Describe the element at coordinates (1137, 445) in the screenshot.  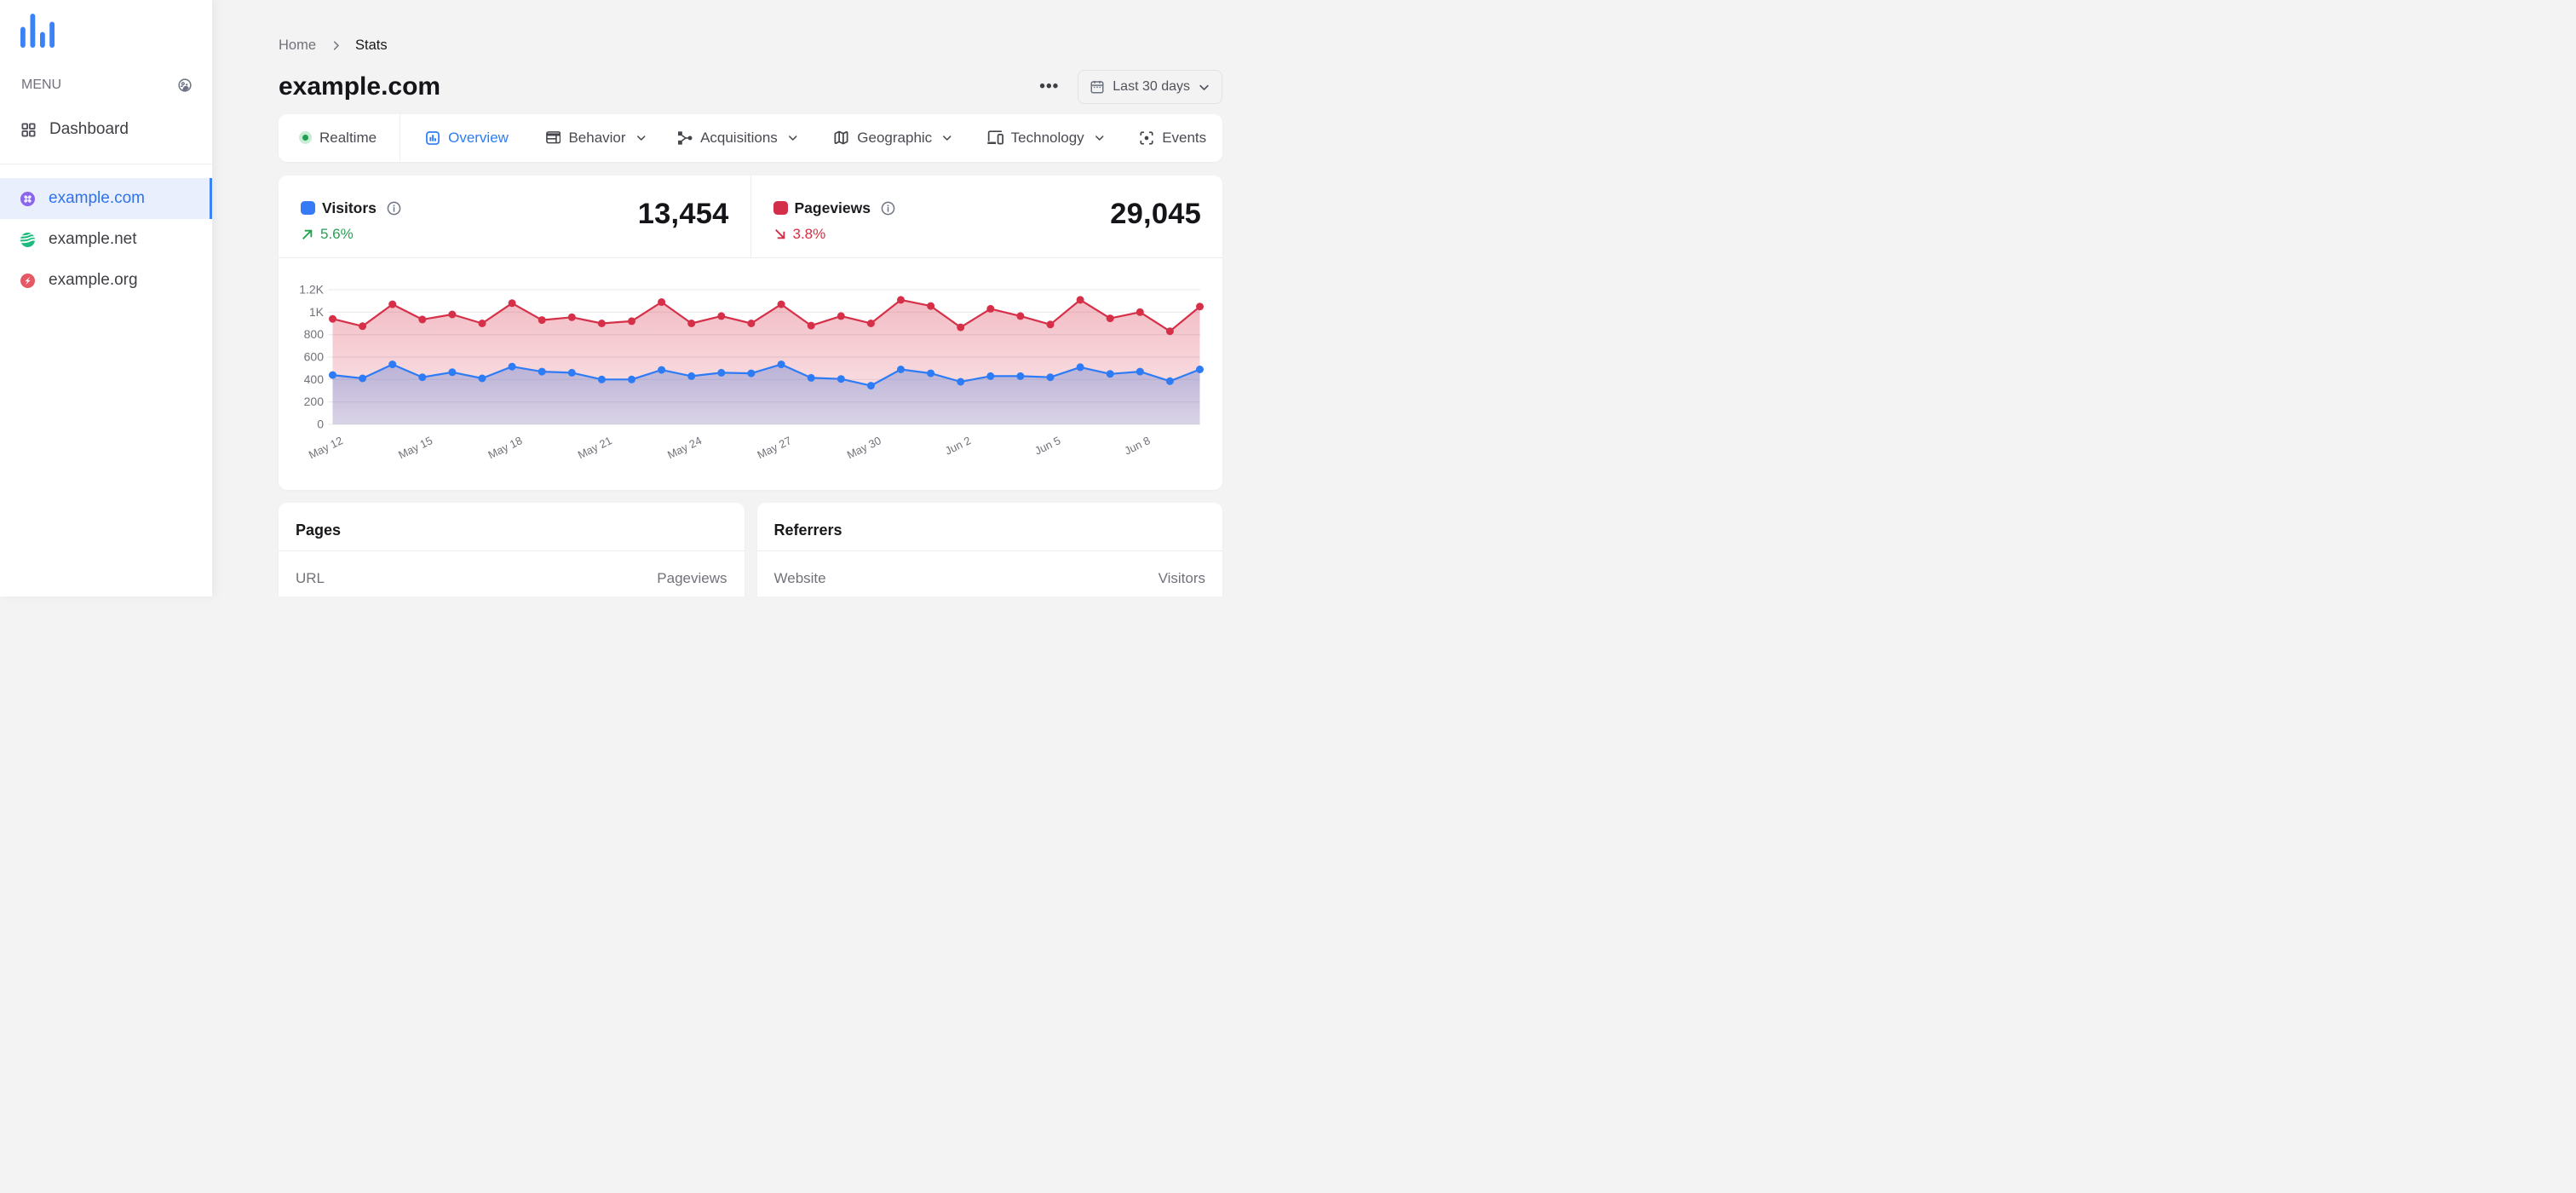
I see `svg-text: Jun 8` at that location.